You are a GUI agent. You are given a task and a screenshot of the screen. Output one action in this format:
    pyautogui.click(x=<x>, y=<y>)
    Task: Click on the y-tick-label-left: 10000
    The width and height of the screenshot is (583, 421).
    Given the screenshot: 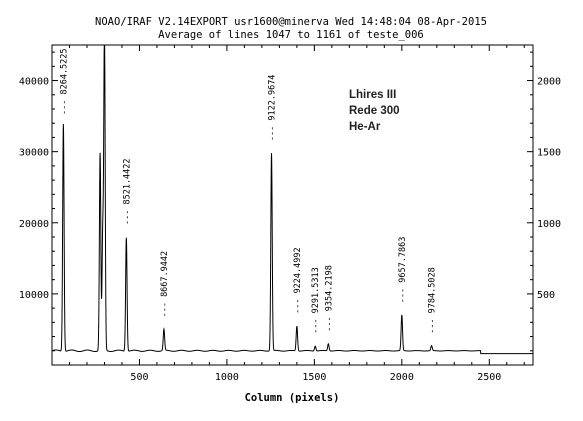 What is the action you would take?
    pyautogui.click(x=34, y=295)
    